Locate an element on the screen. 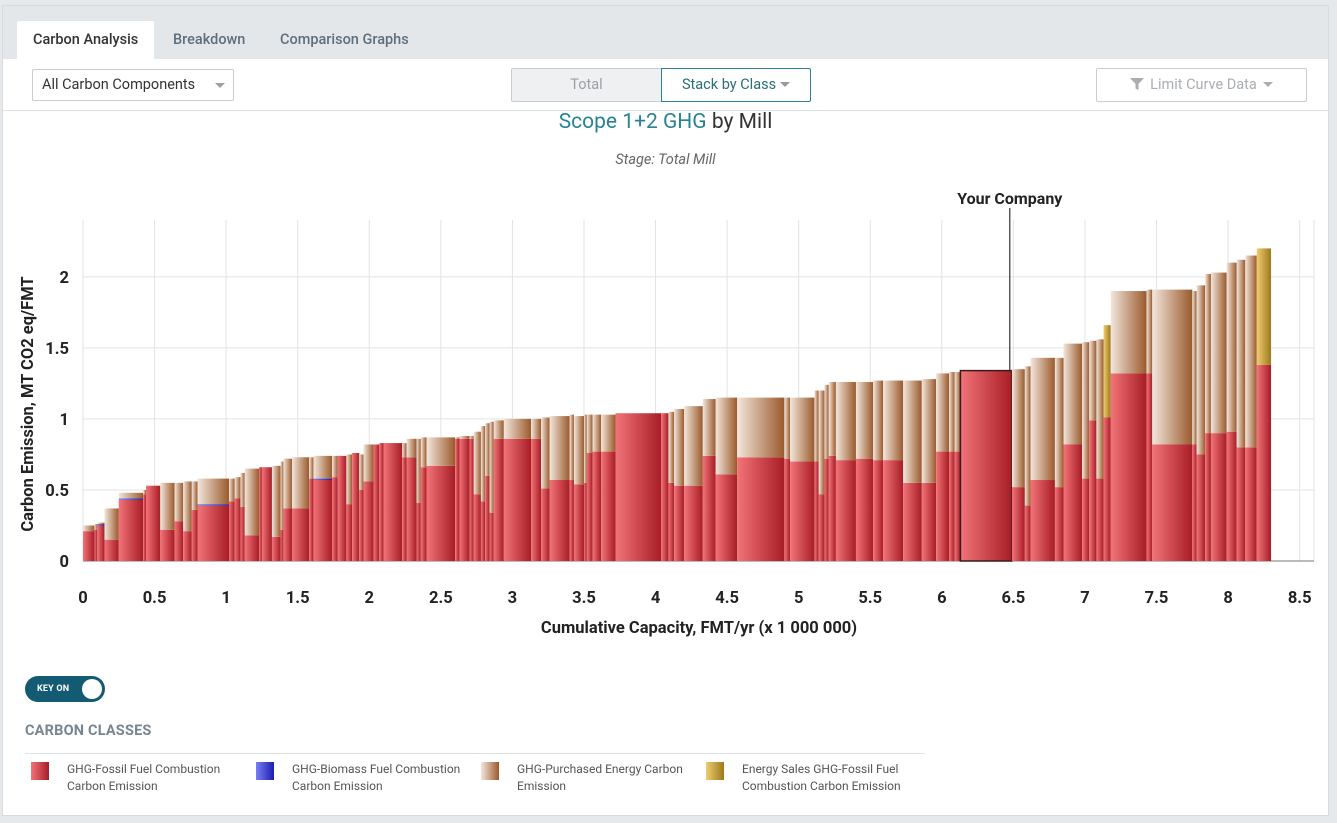 This screenshot has width=1337, height=823. tab-carbon-analysis: Carbon Analysis is located at coordinates (86, 40).